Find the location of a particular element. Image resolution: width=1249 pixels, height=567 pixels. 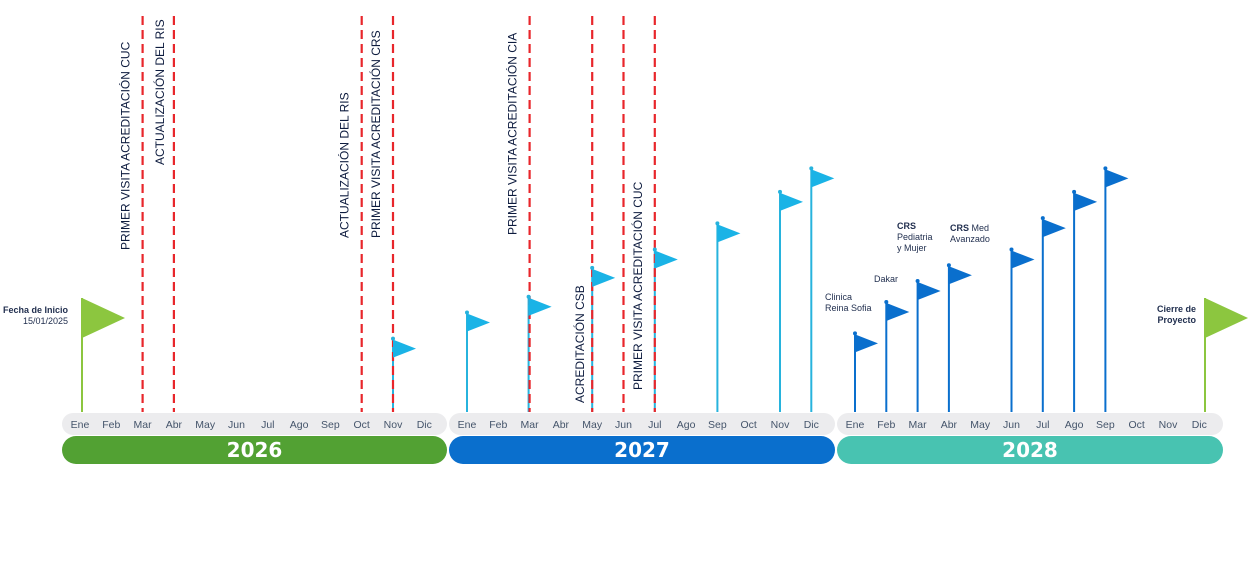

label-crs-med-line2: Avanzado is located at coordinates (970, 239).